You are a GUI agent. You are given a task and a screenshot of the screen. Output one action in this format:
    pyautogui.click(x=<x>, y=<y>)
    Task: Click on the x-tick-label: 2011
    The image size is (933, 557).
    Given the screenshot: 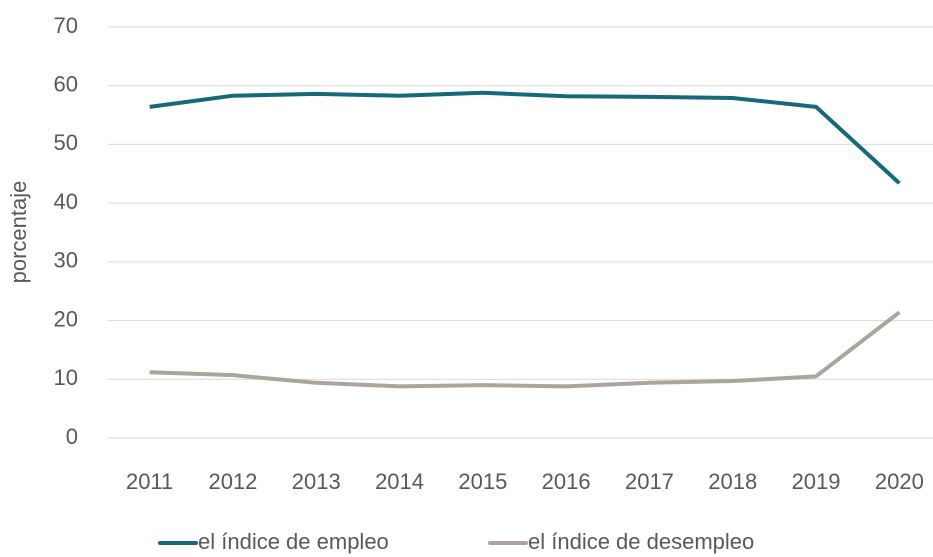 What is the action you would take?
    pyautogui.click(x=149, y=481)
    